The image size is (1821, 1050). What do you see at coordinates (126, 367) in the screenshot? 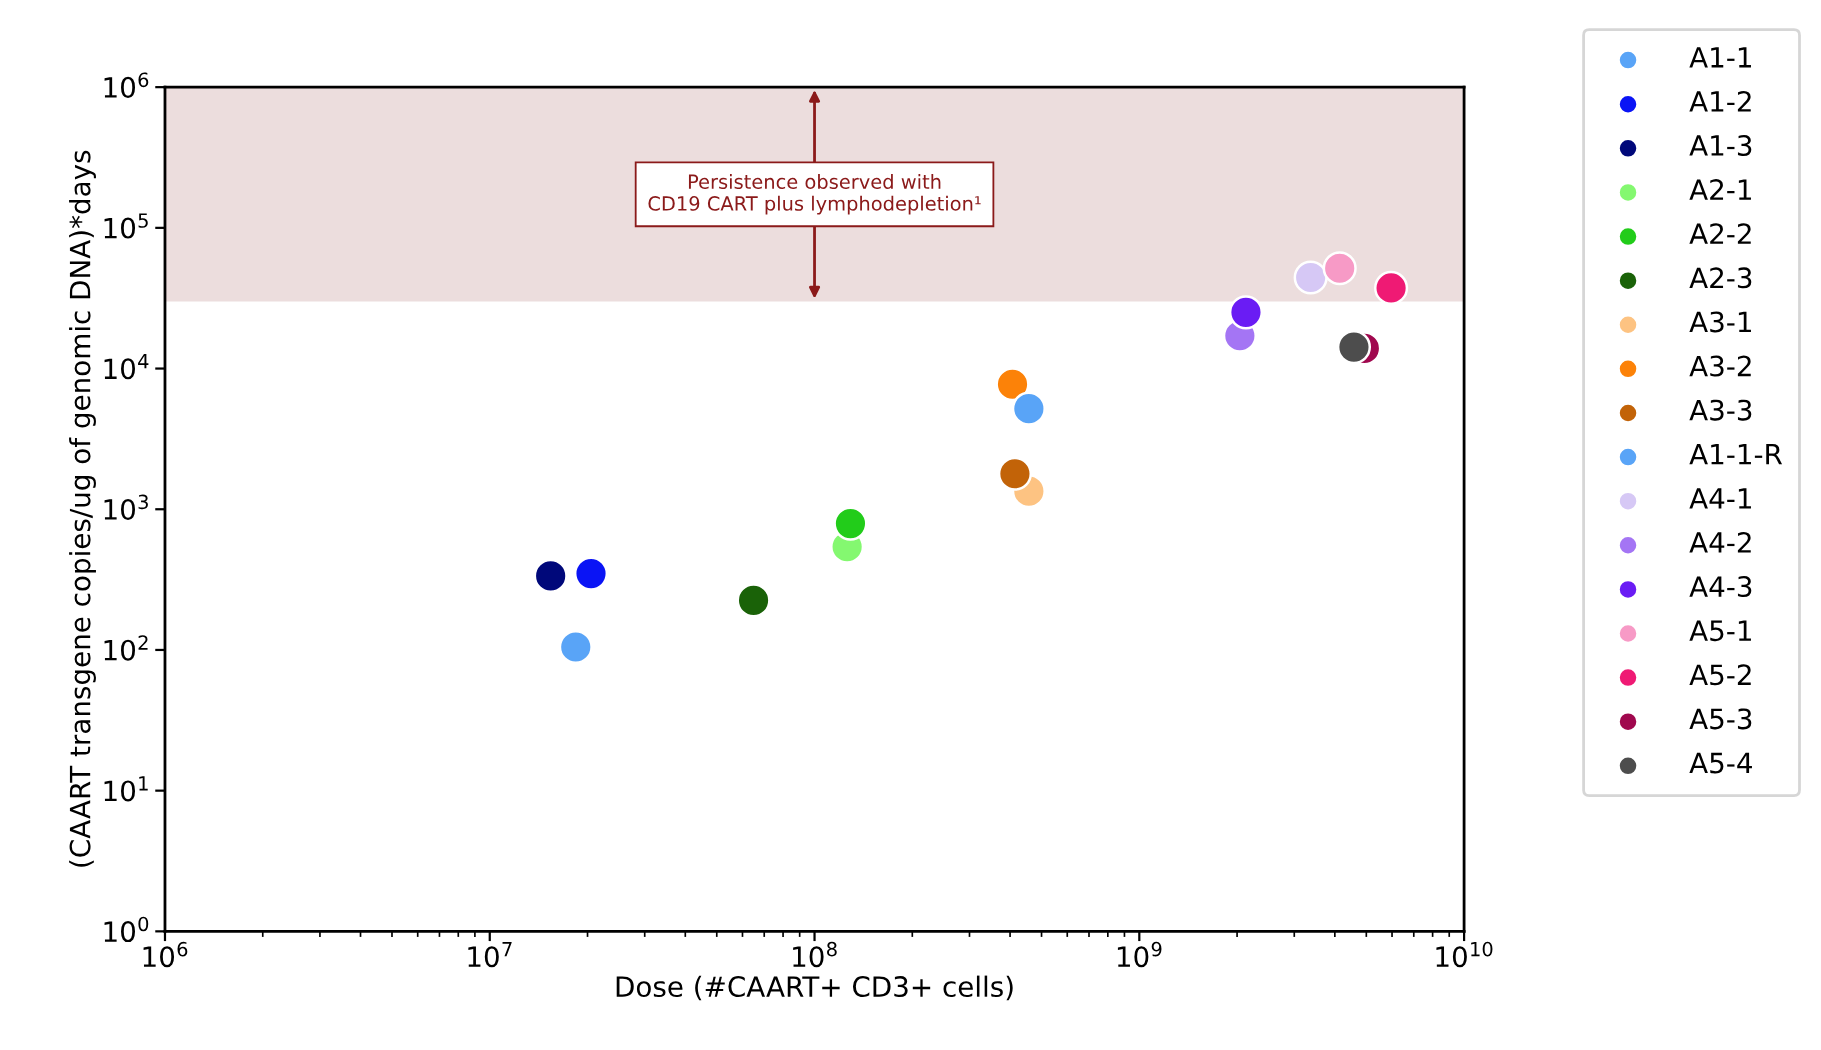
I see `y-tick-label: 10$^{4}$` at bounding box center [126, 367].